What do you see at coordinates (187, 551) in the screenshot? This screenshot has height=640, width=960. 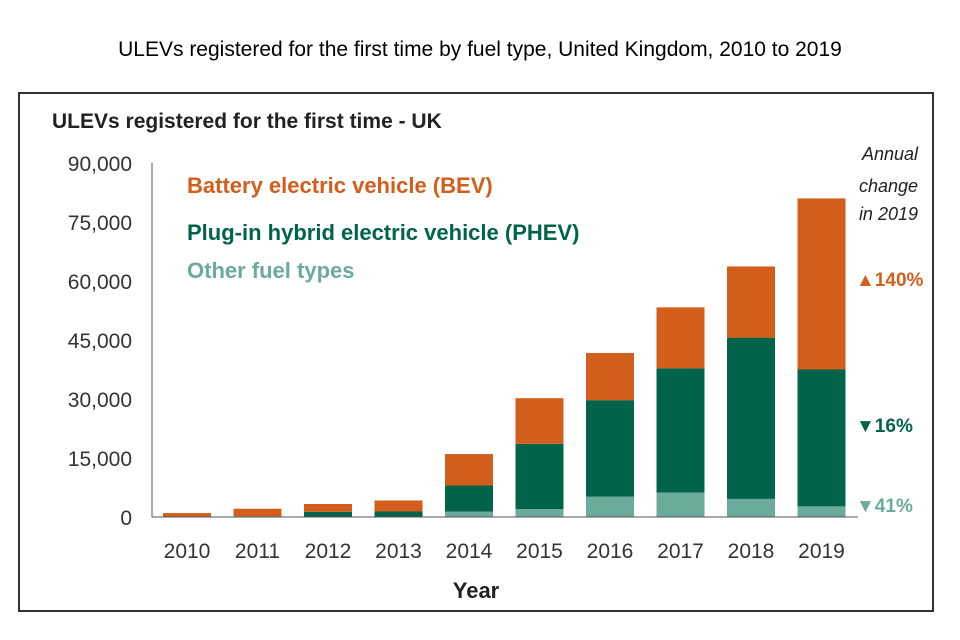 I see `x-tick-label: 2010` at bounding box center [187, 551].